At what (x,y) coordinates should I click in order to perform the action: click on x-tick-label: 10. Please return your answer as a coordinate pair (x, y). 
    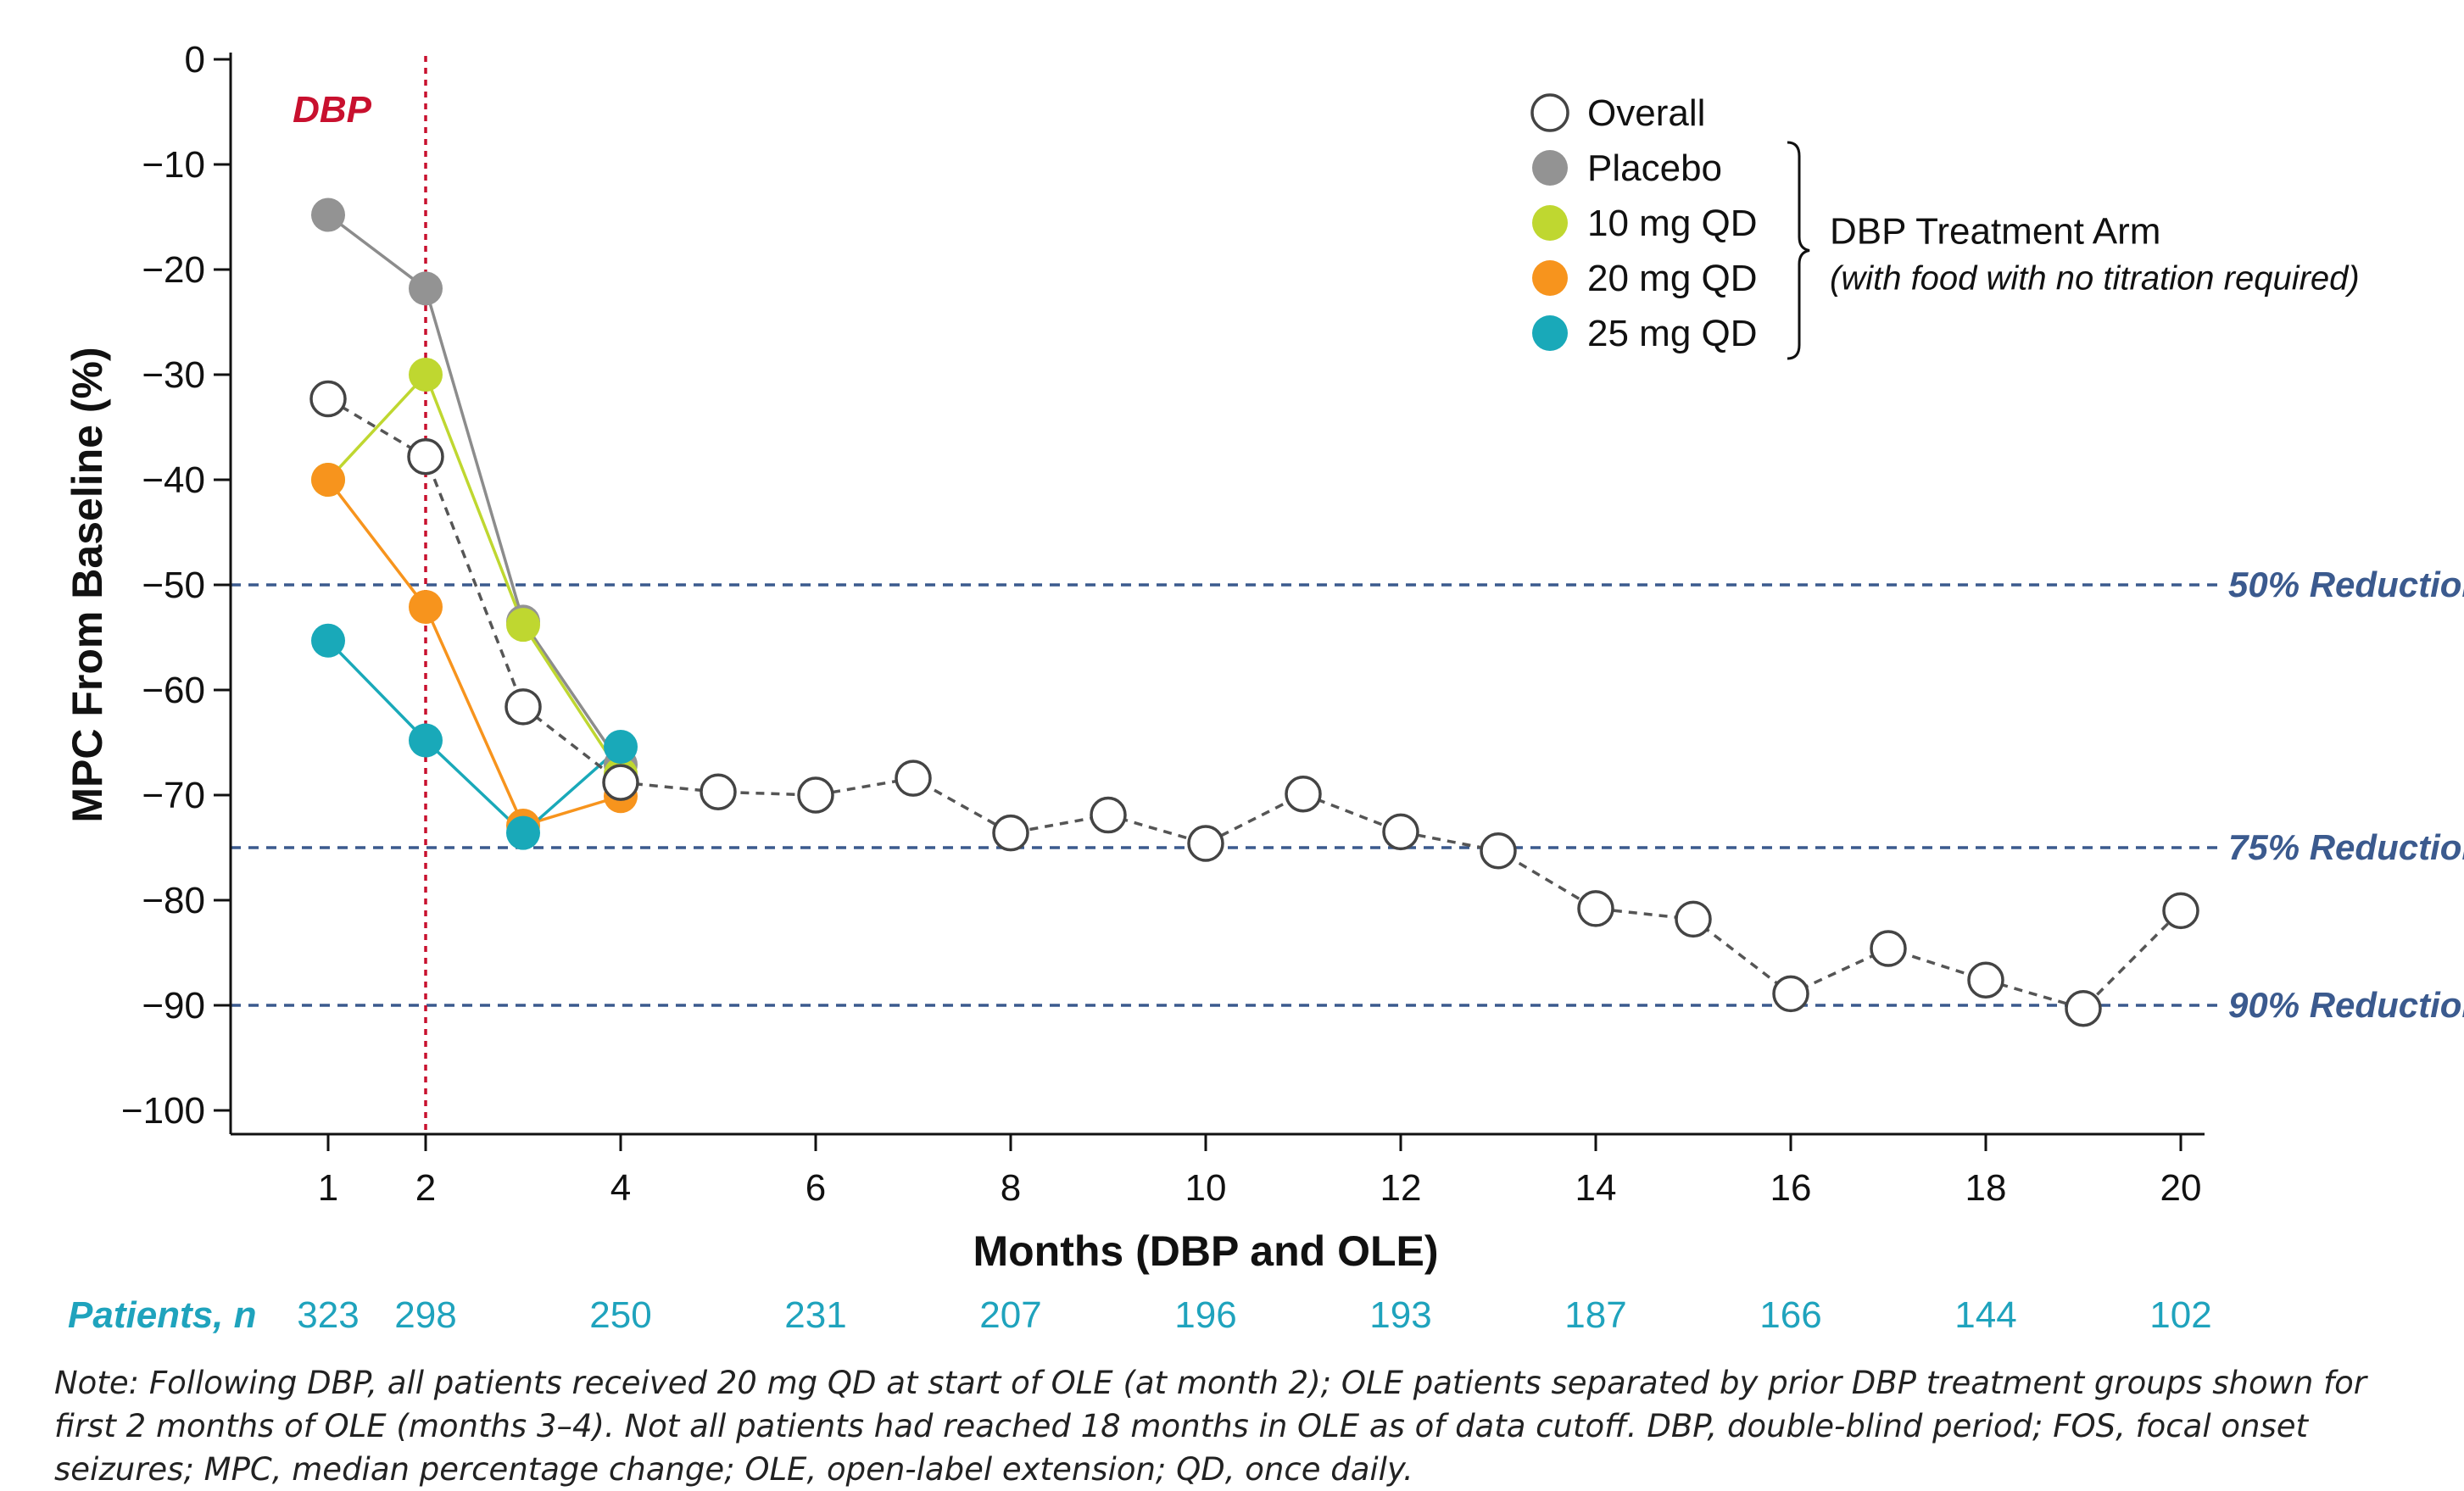
    Looking at the image, I should click on (1206, 1188).